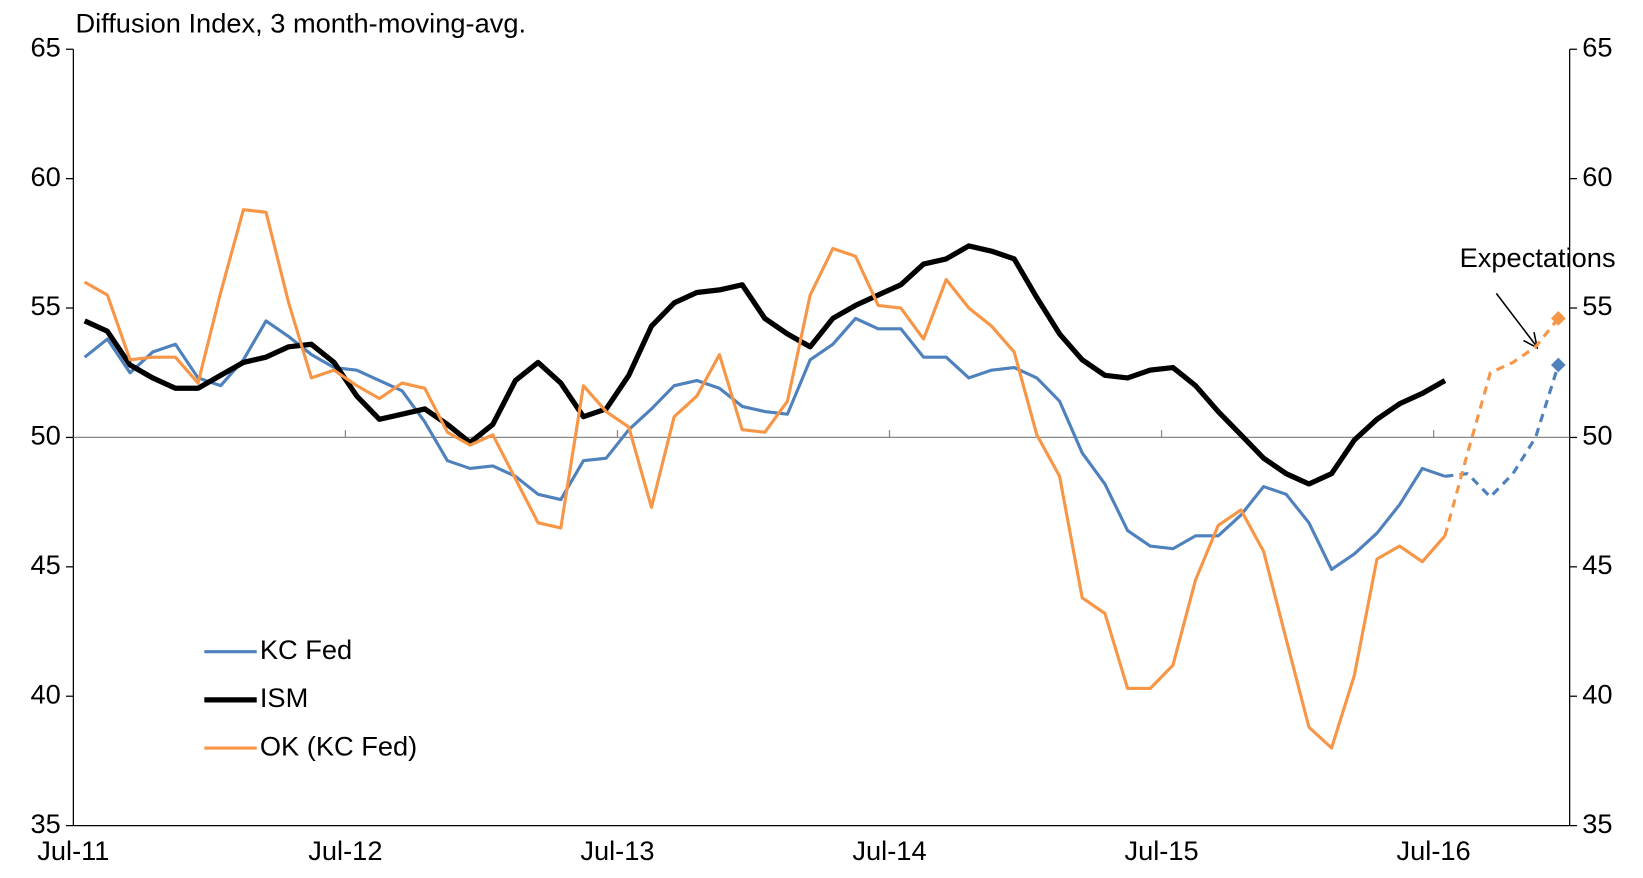 This screenshot has height=878, width=1643. What do you see at coordinates (1597, 823) in the screenshot?
I see `y2-tick-label: 35` at bounding box center [1597, 823].